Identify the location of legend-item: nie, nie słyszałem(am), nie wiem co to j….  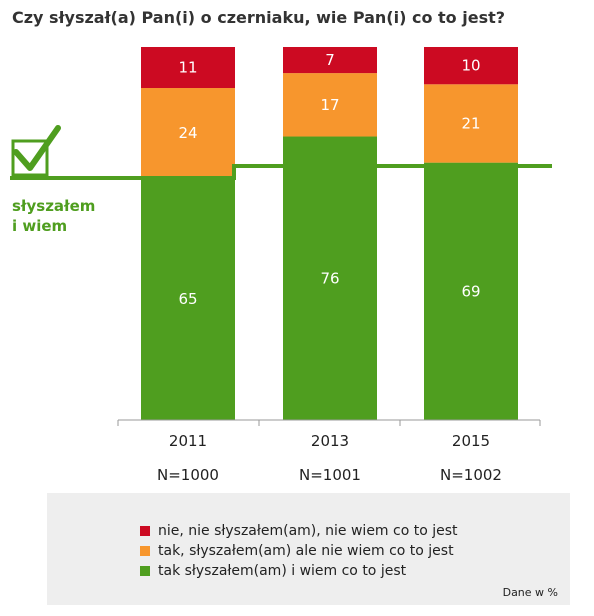
(299, 531).